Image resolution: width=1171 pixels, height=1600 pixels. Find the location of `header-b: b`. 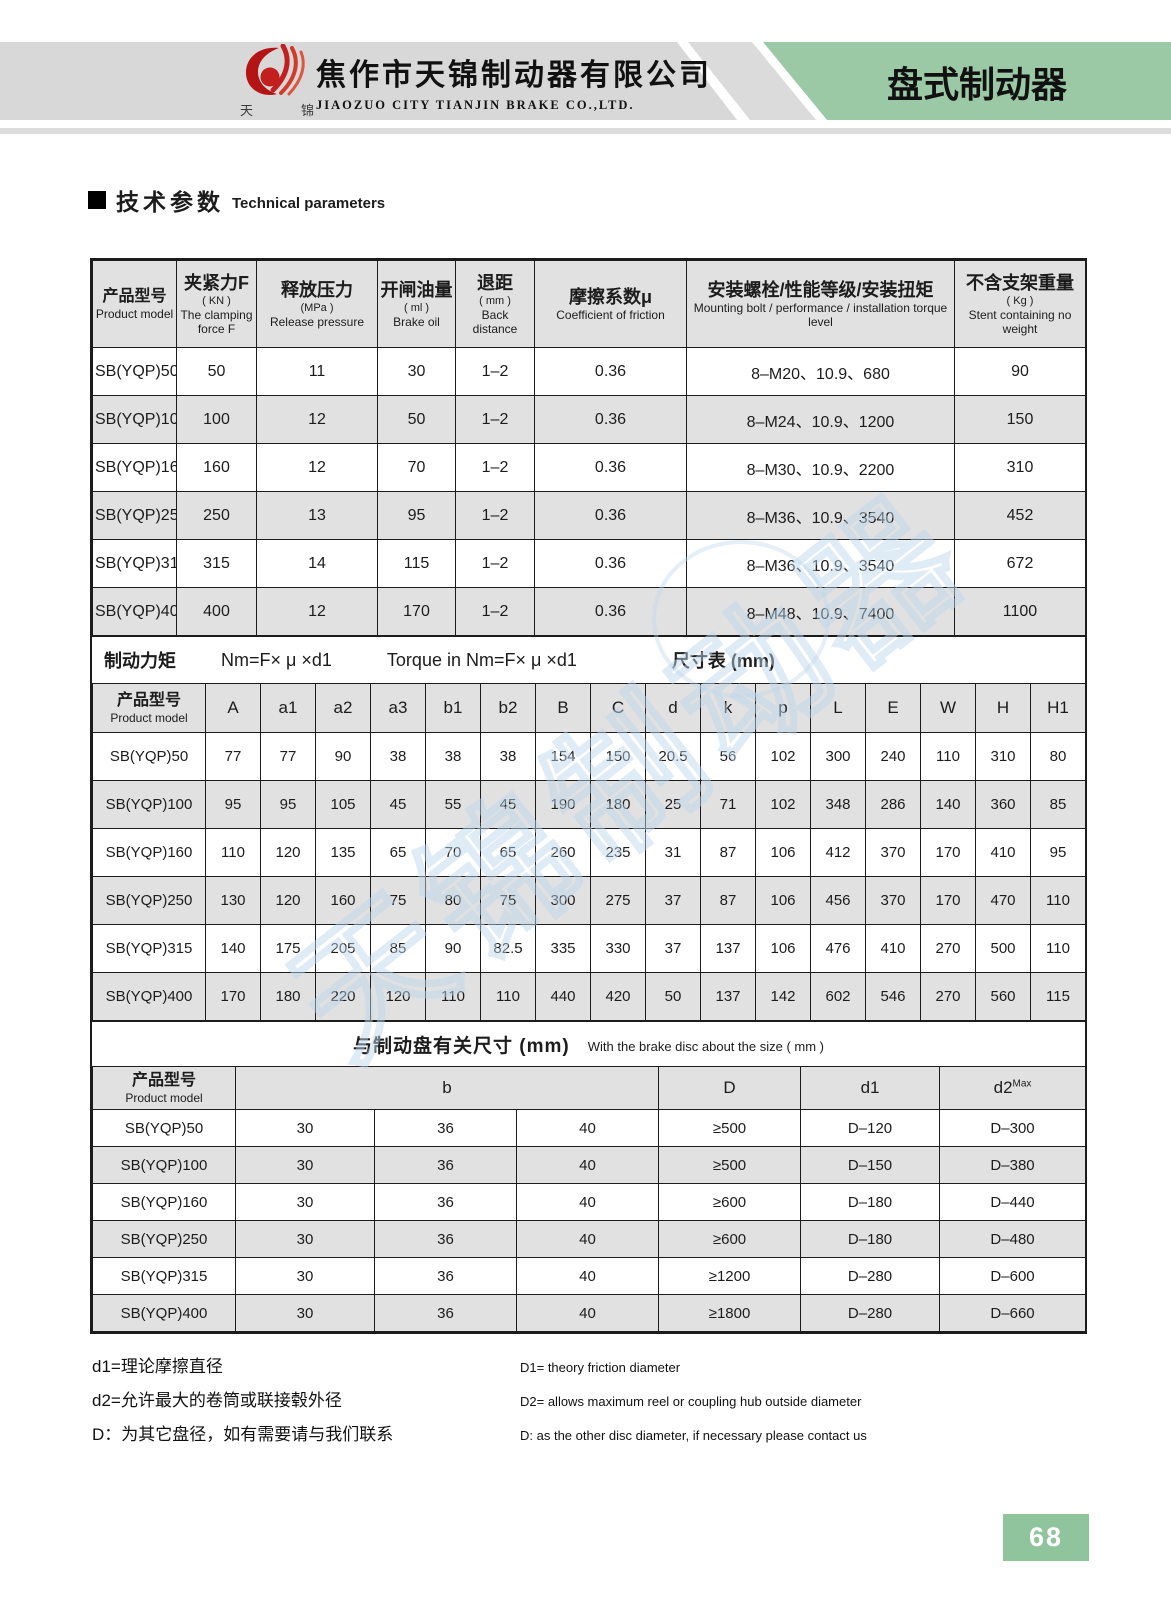

header-b: b is located at coordinates (447, 1088).